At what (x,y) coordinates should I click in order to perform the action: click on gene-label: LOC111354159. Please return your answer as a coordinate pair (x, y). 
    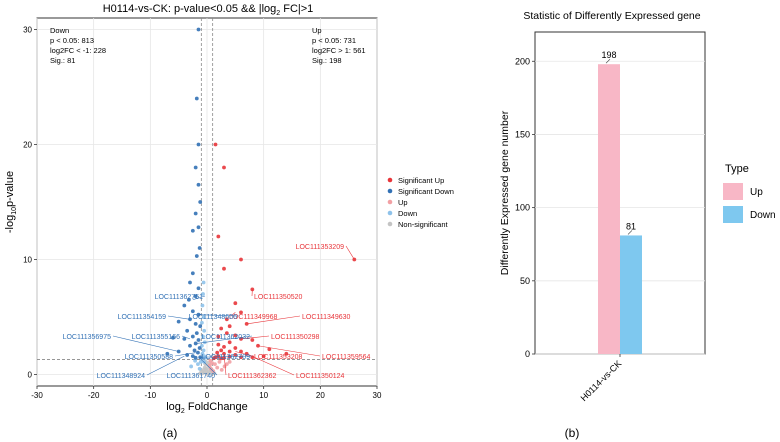
    Looking at the image, I should click on (142, 317).